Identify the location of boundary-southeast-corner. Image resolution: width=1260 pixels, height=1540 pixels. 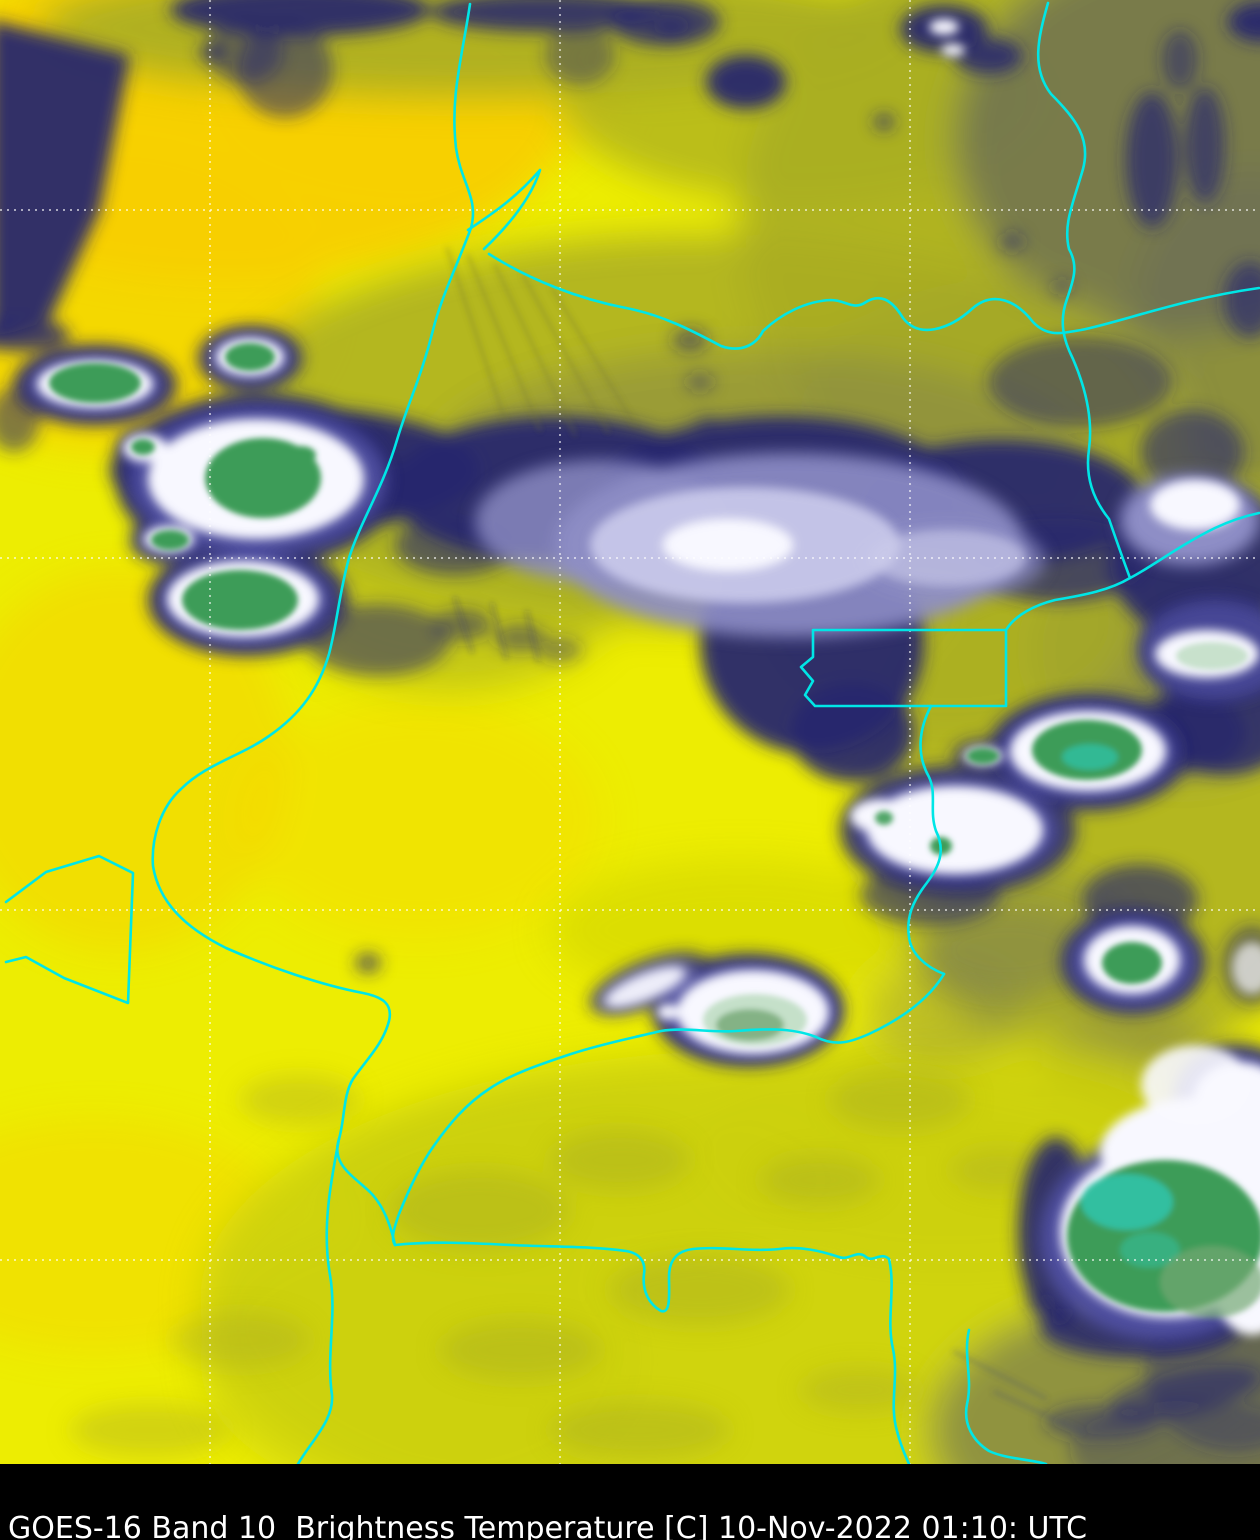
(1006, 1396).